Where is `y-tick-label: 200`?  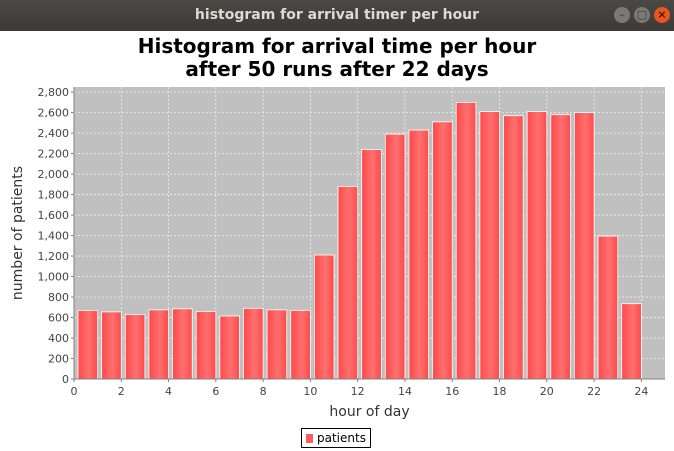
y-tick-label: 200 is located at coordinates (58, 359).